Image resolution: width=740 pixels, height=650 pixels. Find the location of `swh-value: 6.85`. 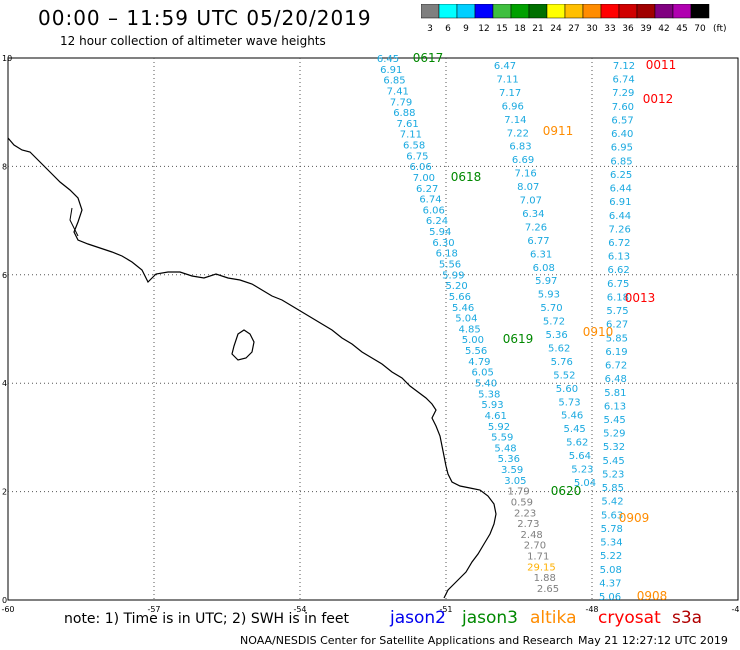

swh-value: 6.85 is located at coordinates (621, 161).